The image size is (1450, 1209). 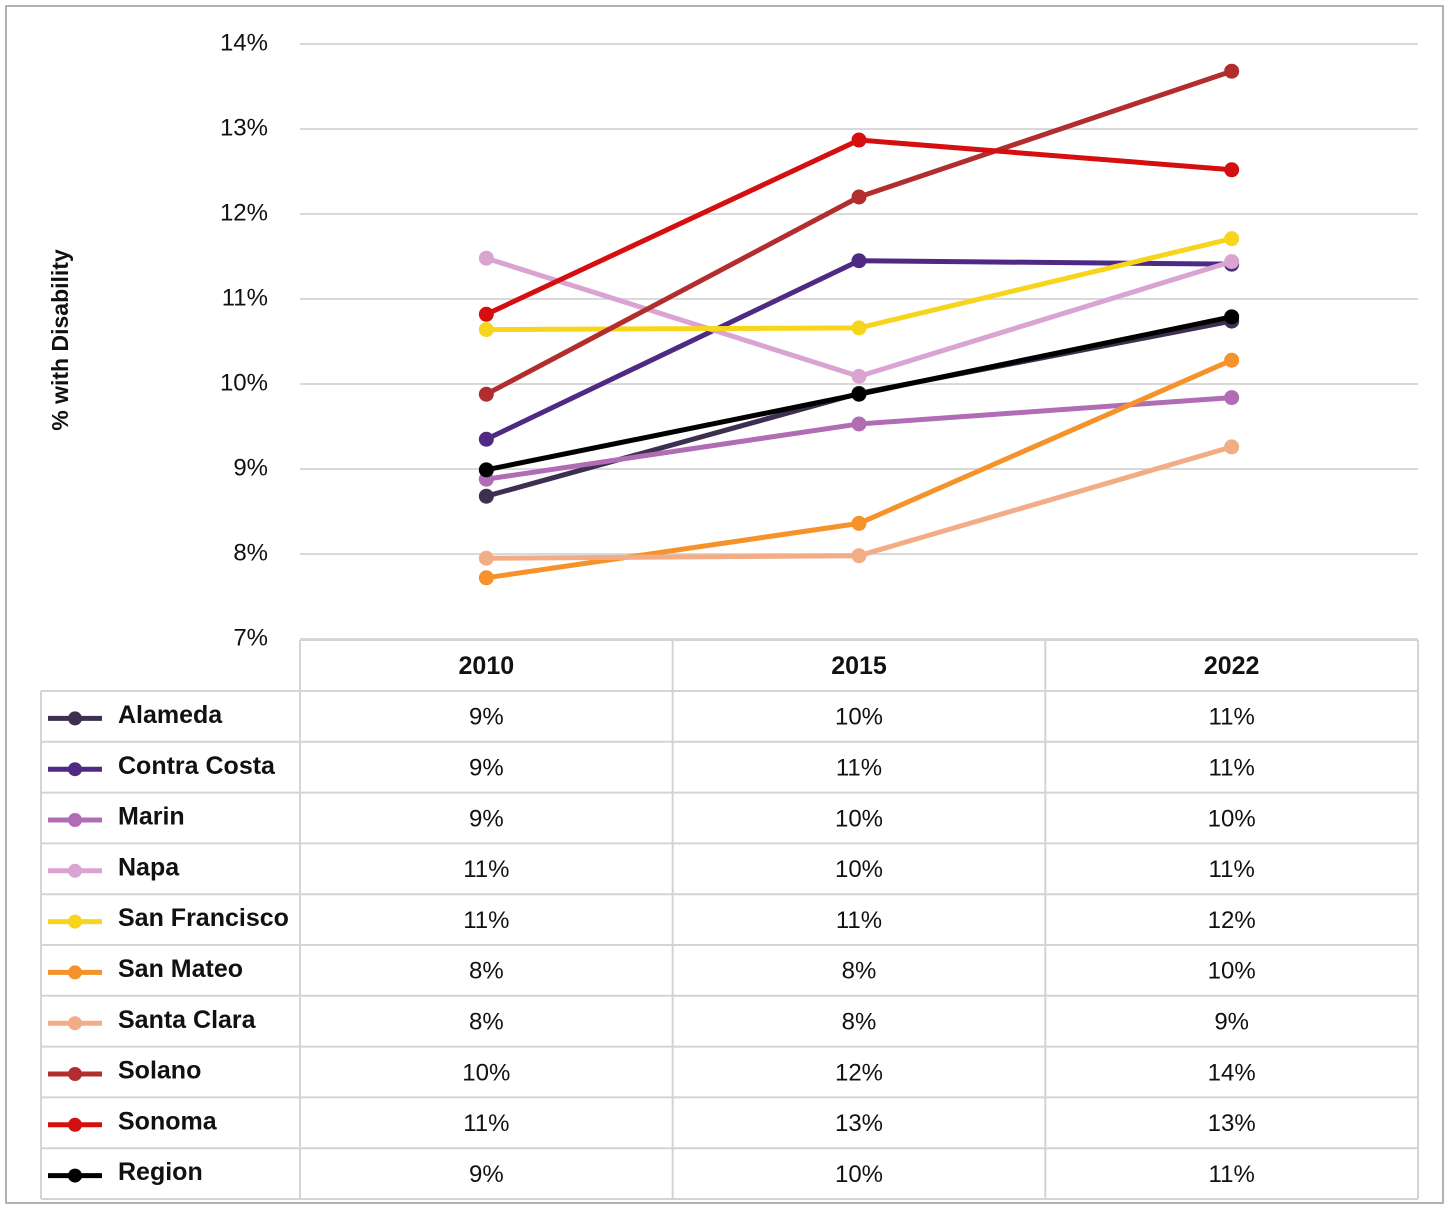 I want to click on y-tick-label: 11%, so click(x=245, y=297).